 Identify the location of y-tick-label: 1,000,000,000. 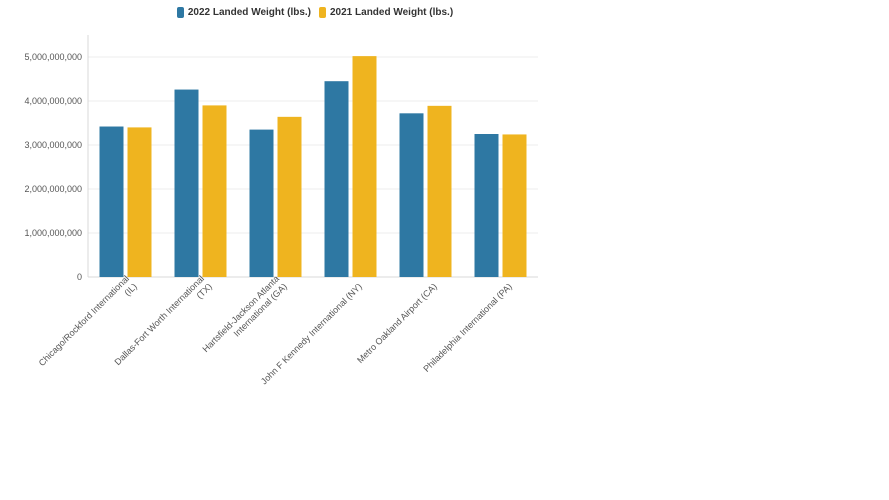
(53, 233).